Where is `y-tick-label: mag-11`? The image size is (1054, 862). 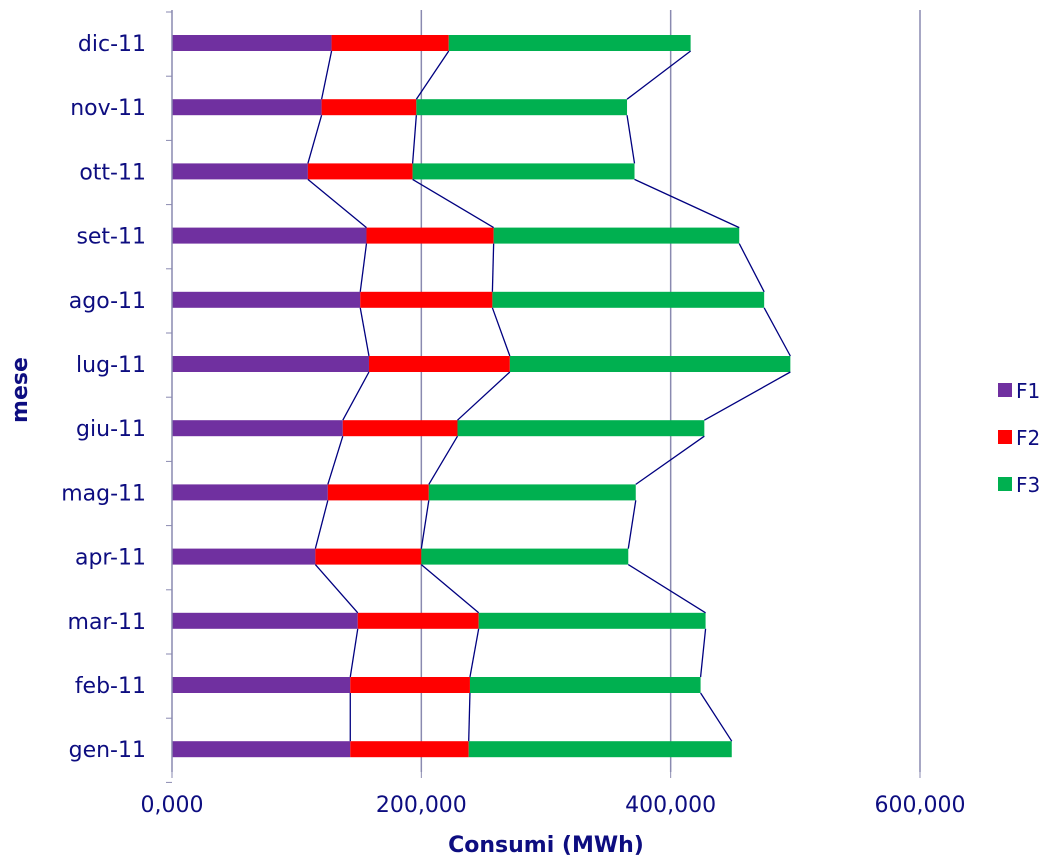 y-tick-label: mag-11 is located at coordinates (103, 493).